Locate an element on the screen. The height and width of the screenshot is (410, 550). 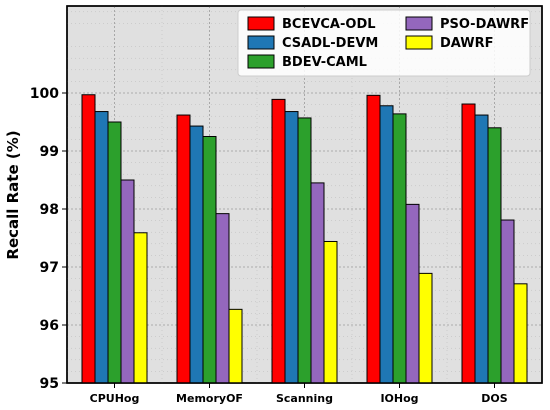
y-tick-label: 100 is located at coordinates (44, 94).